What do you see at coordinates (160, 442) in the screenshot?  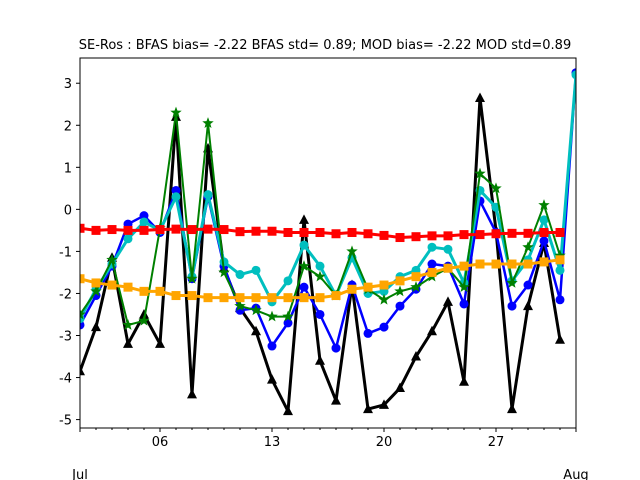 I see `x-tick-label: 06` at bounding box center [160, 442].